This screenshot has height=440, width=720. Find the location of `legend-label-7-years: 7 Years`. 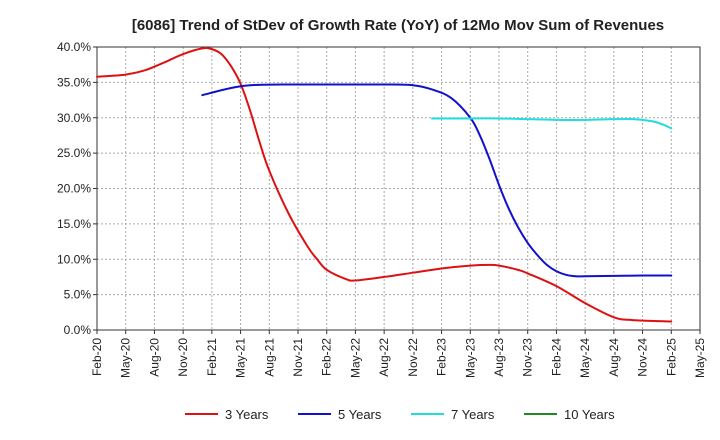

legend-label-7-years: 7 Years is located at coordinates (473, 414).